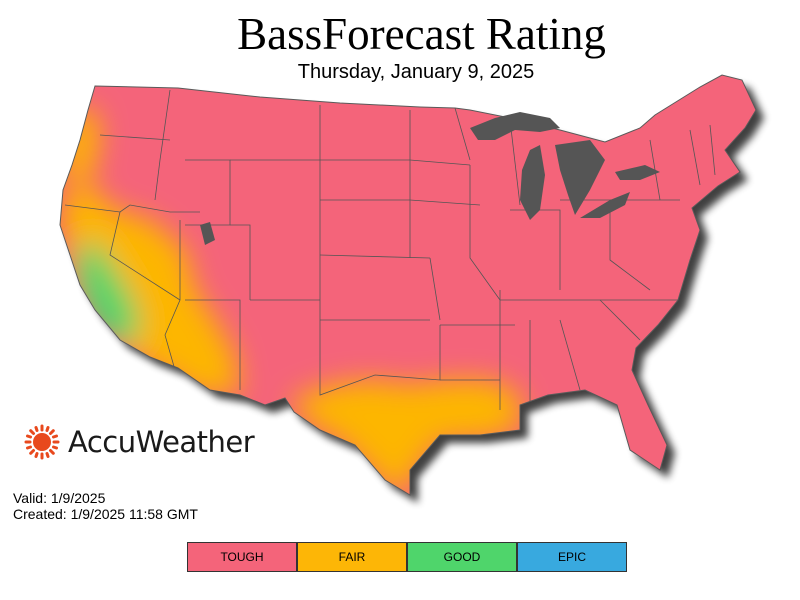 This screenshot has width=800, height=600. What do you see at coordinates (107, 292) in the screenshot?
I see `good-area-california` at bounding box center [107, 292].